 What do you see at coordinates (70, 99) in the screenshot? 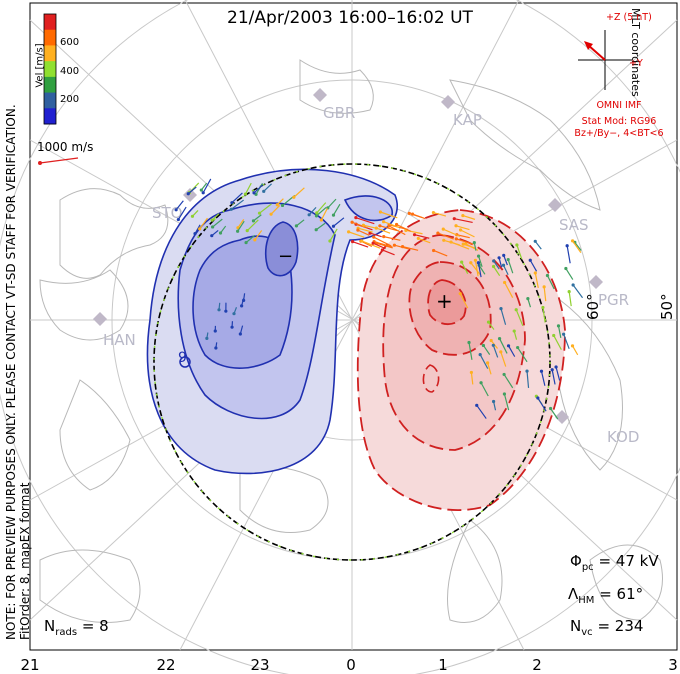
I see `colorbar-tick-200: 200` at bounding box center [70, 99].